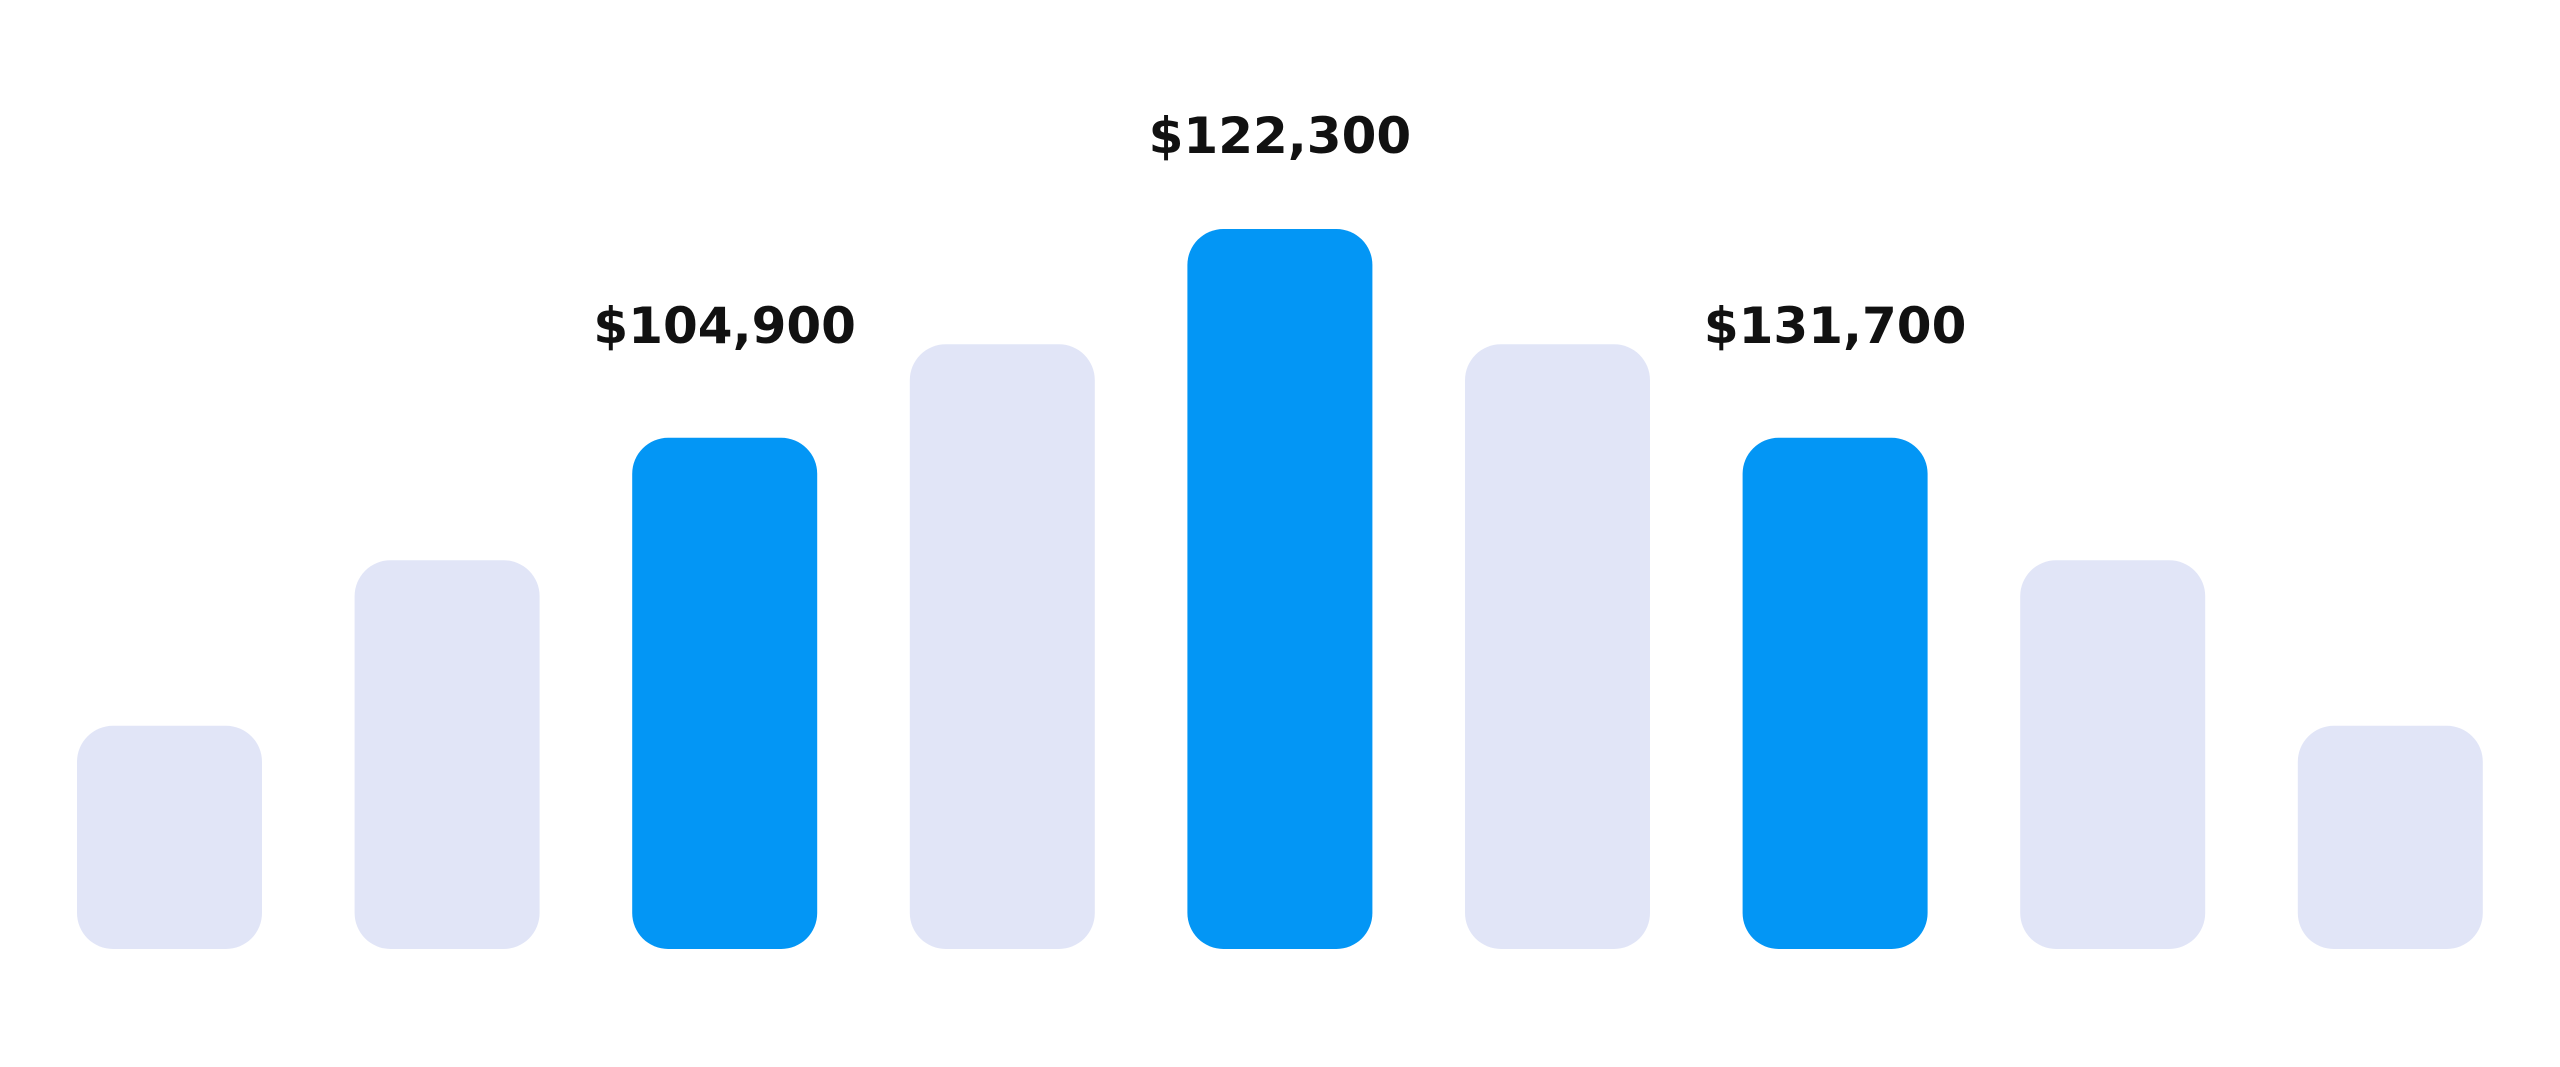 The image size is (2560, 1067). What do you see at coordinates (1835, 326) in the screenshot?
I see `data-label-7: $131,700` at bounding box center [1835, 326].